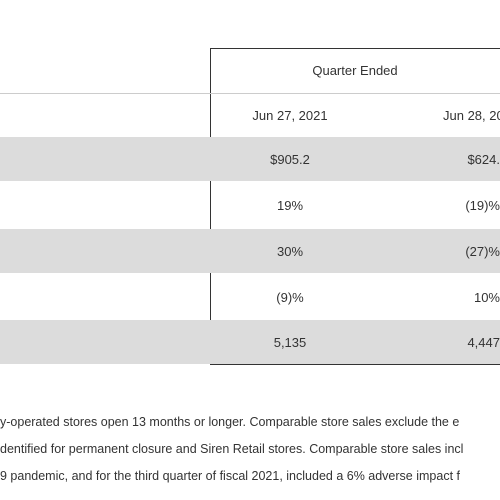 This screenshot has width=500, height=500. Describe the element at coordinates (482, 205) in the screenshot. I see `cell: (19)%` at that location.